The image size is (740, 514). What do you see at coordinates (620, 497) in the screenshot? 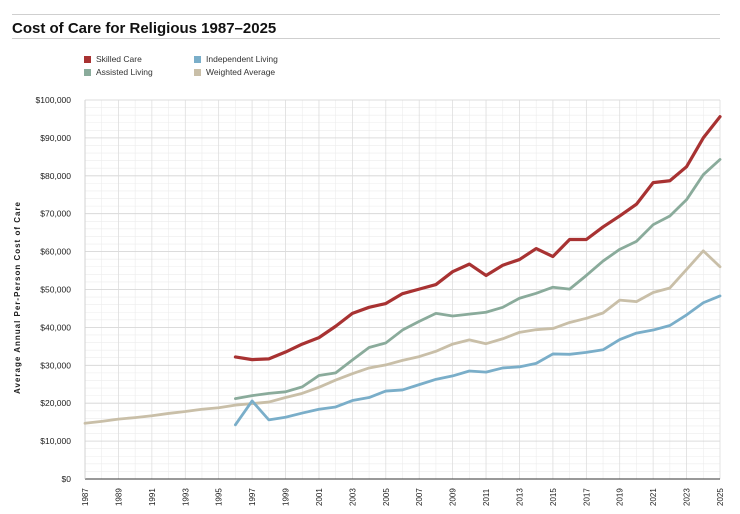
I see `x-tick-label: 2019` at bounding box center [620, 497].